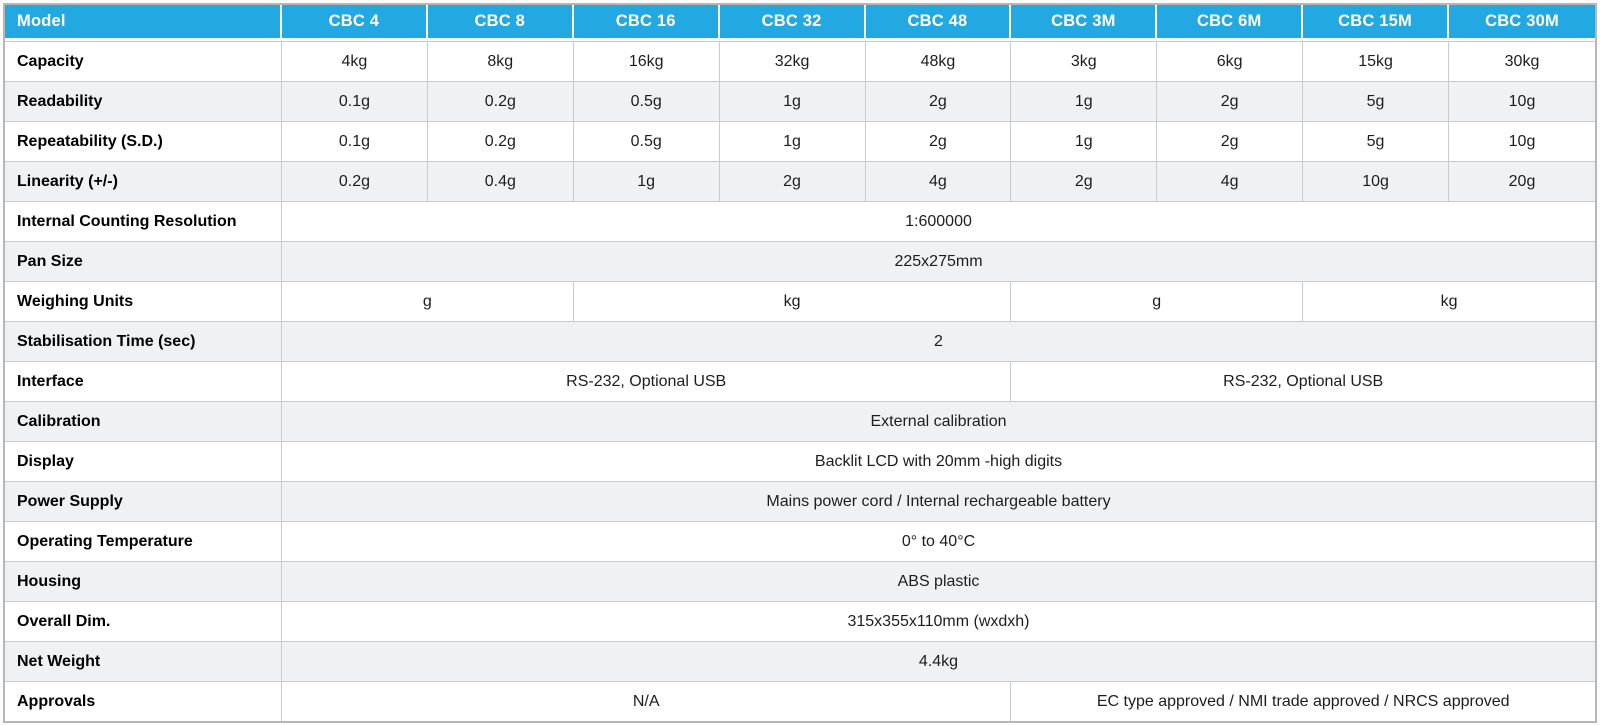 Image resolution: width=1600 pixels, height=725 pixels. Describe the element at coordinates (1376, 23) in the screenshot. I see `header-col-cbc-15m: CBC 15M` at that location.